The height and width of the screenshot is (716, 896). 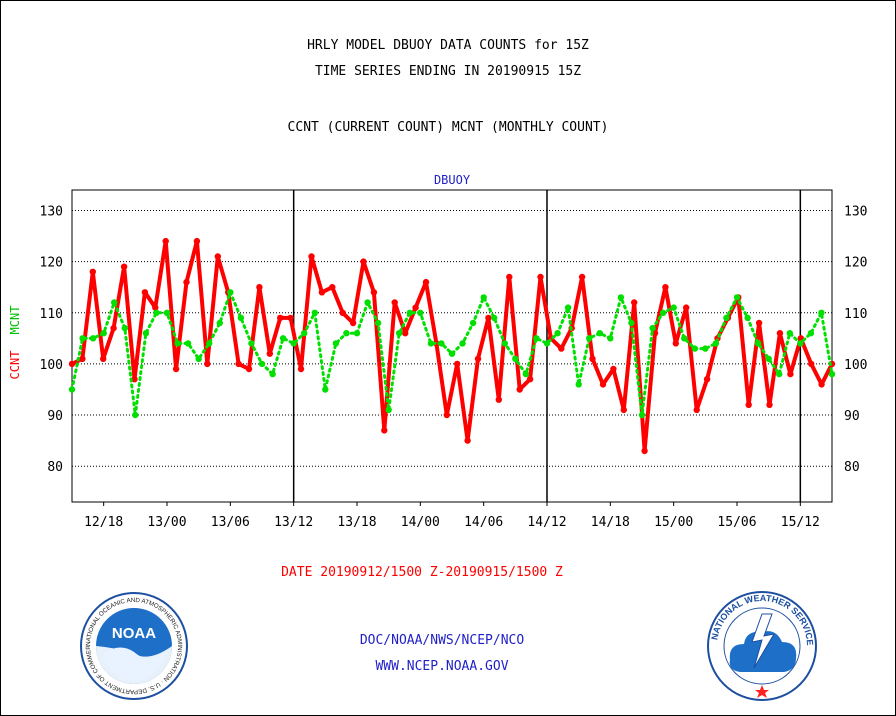 What do you see at coordinates (736, 522) in the screenshot?
I see `x-tick-label: 15/06` at bounding box center [736, 522].